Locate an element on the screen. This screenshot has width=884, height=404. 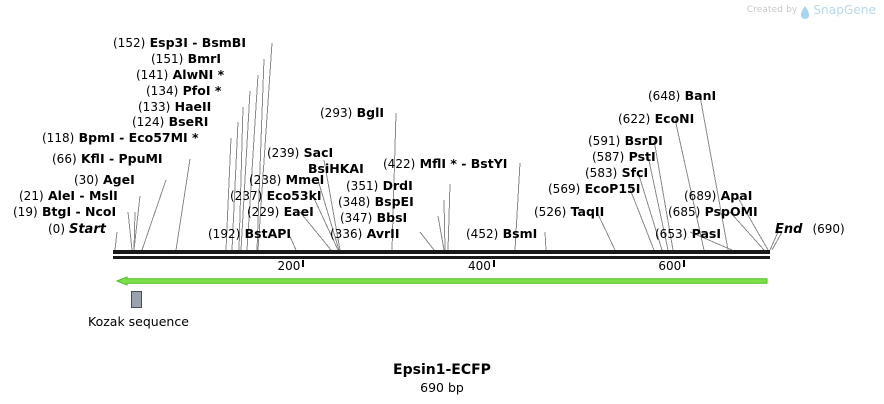
enzyme-position: (21) is located at coordinates (31, 196).